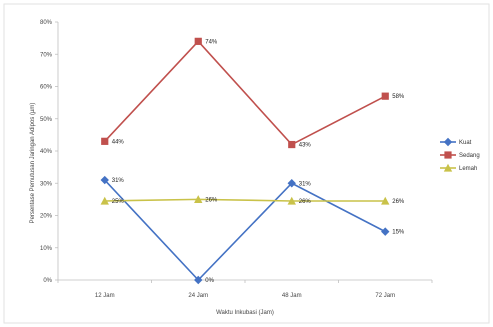 The height and width of the screenshot is (327, 493). Describe the element at coordinates (458, 167) in the screenshot. I see `legend-item-lemah: Lemah` at that location.